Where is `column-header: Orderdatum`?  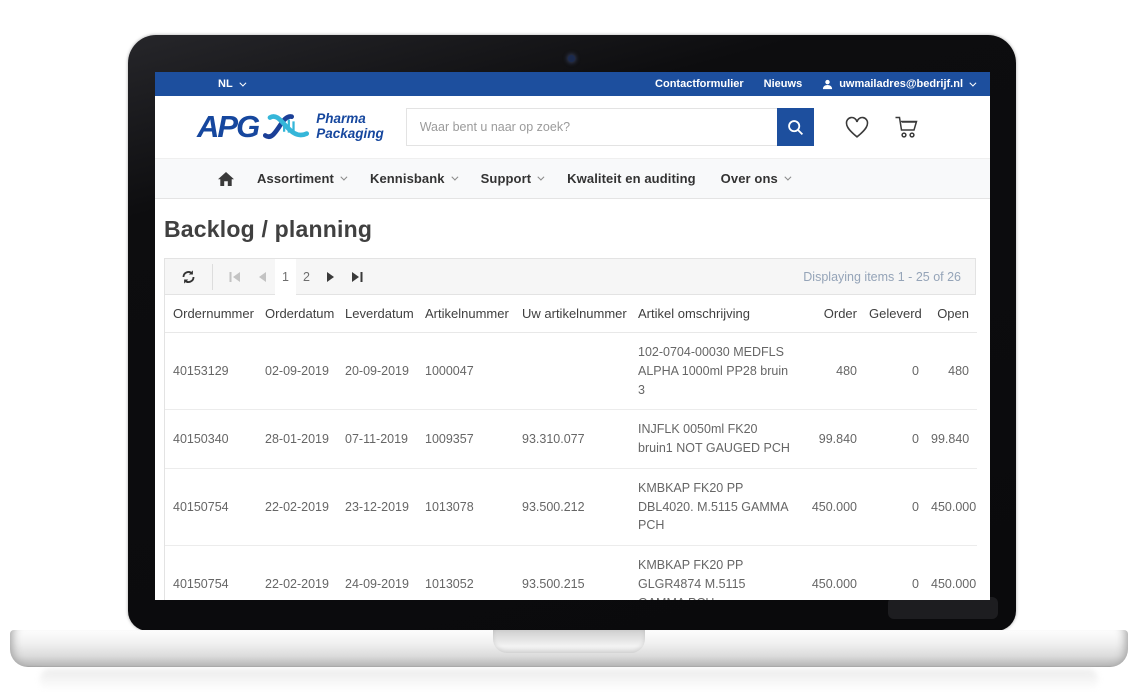 column-header: Orderdatum is located at coordinates (299, 314).